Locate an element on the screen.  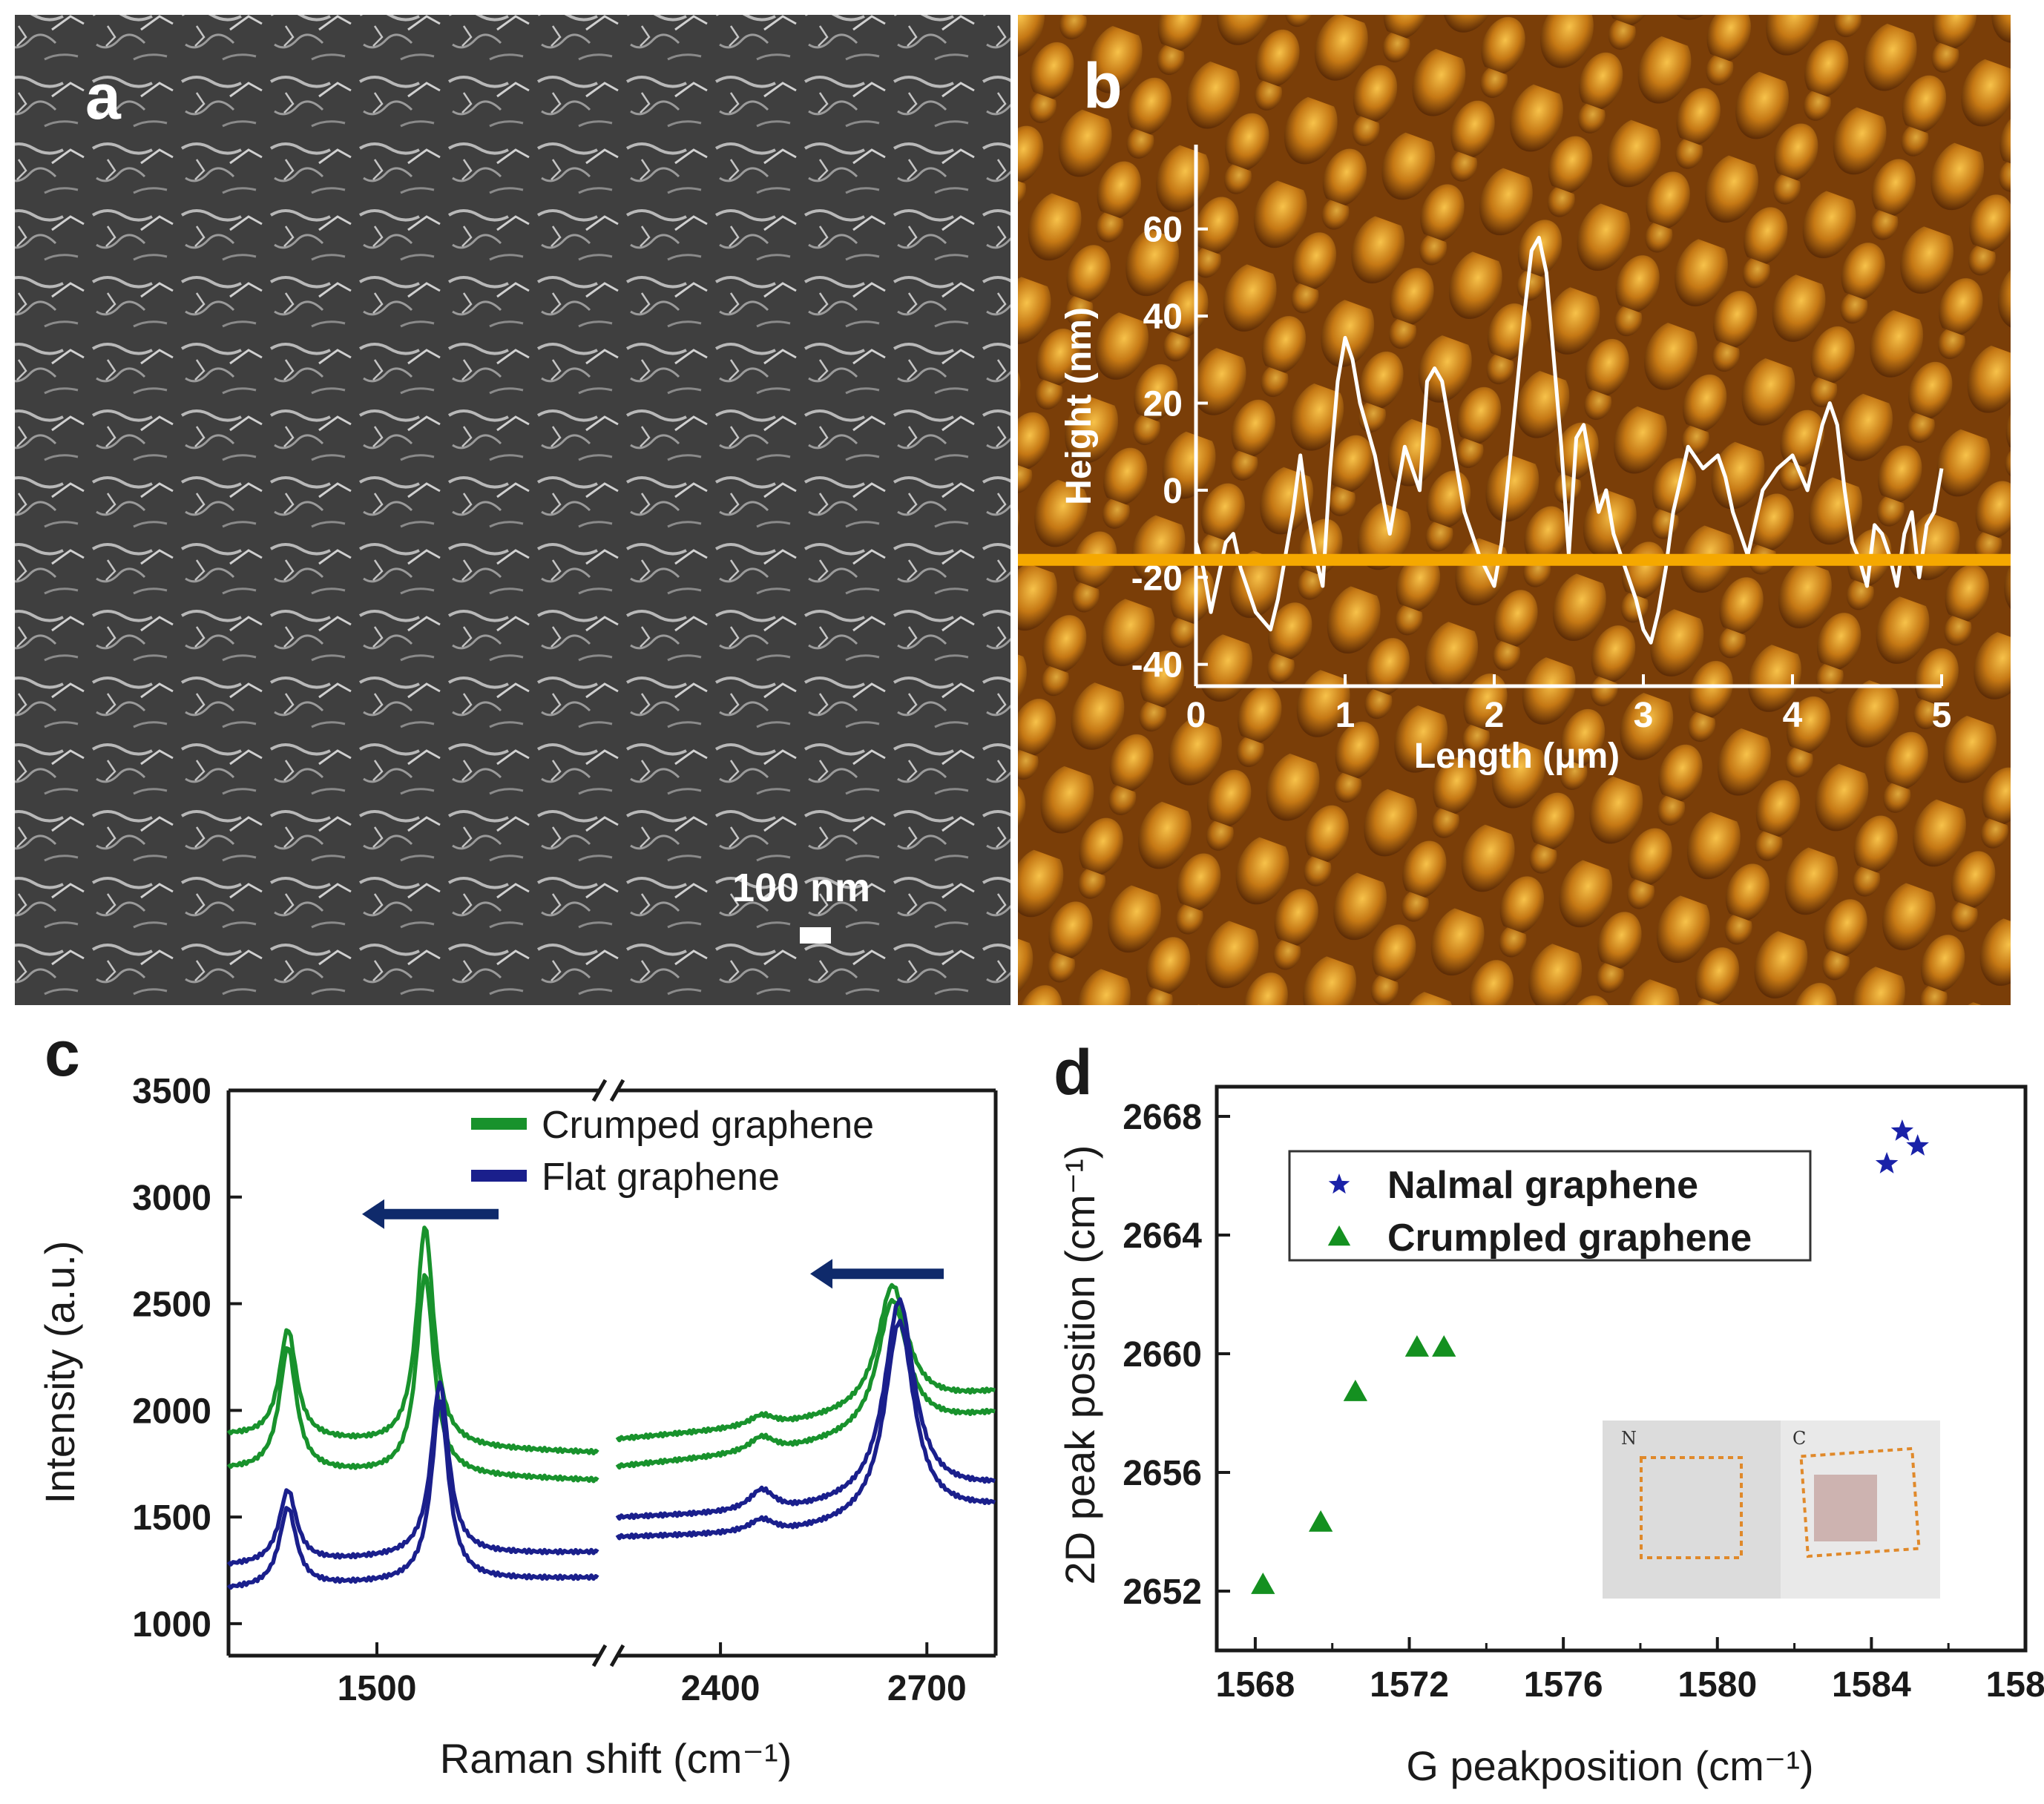
raman-x-tick-label: 1500 is located at coordinates (377, 1688).